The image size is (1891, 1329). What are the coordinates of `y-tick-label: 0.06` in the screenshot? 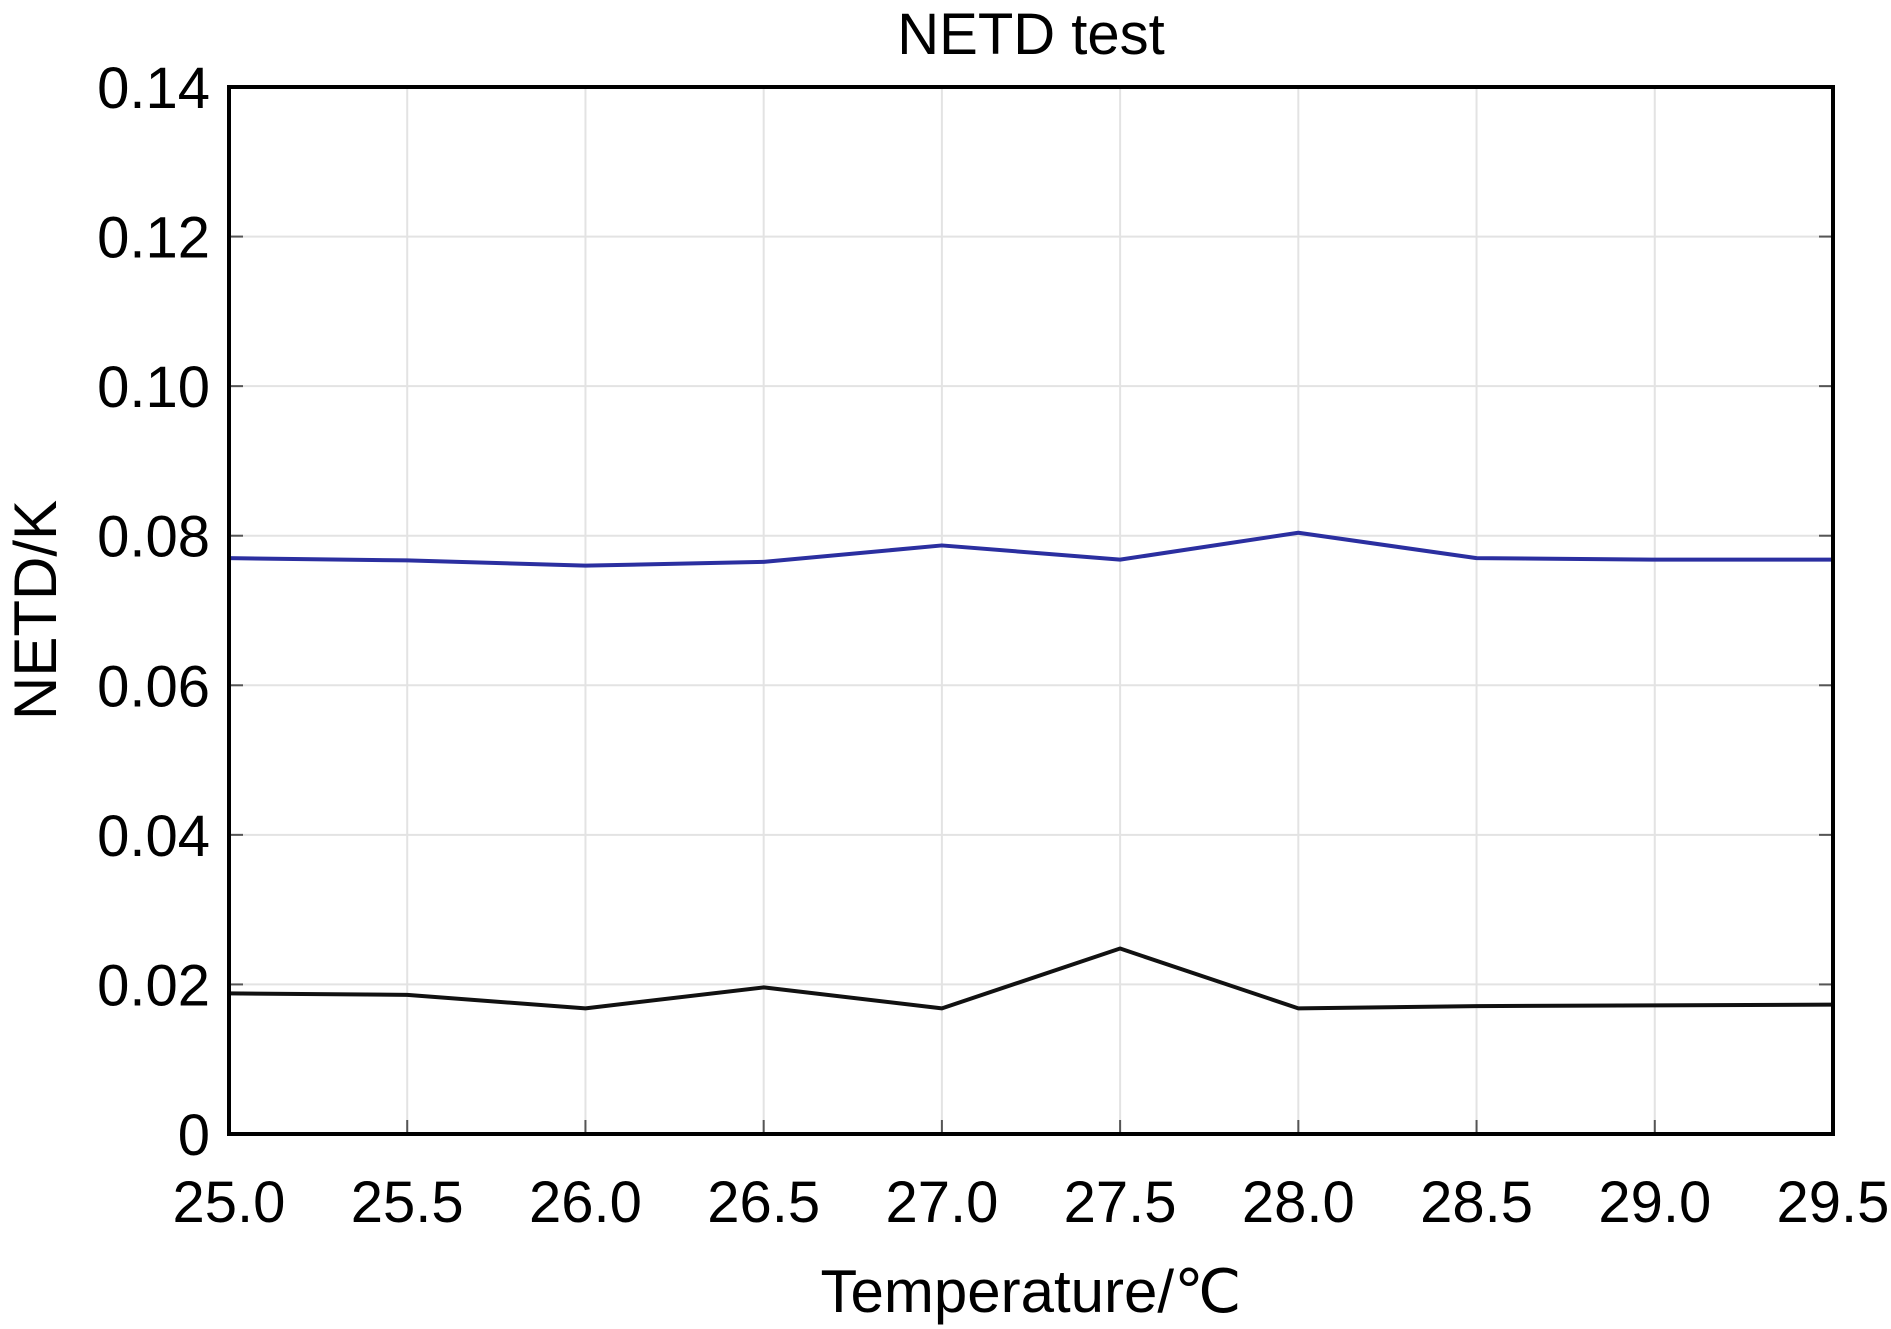 It's located at (153, 686).